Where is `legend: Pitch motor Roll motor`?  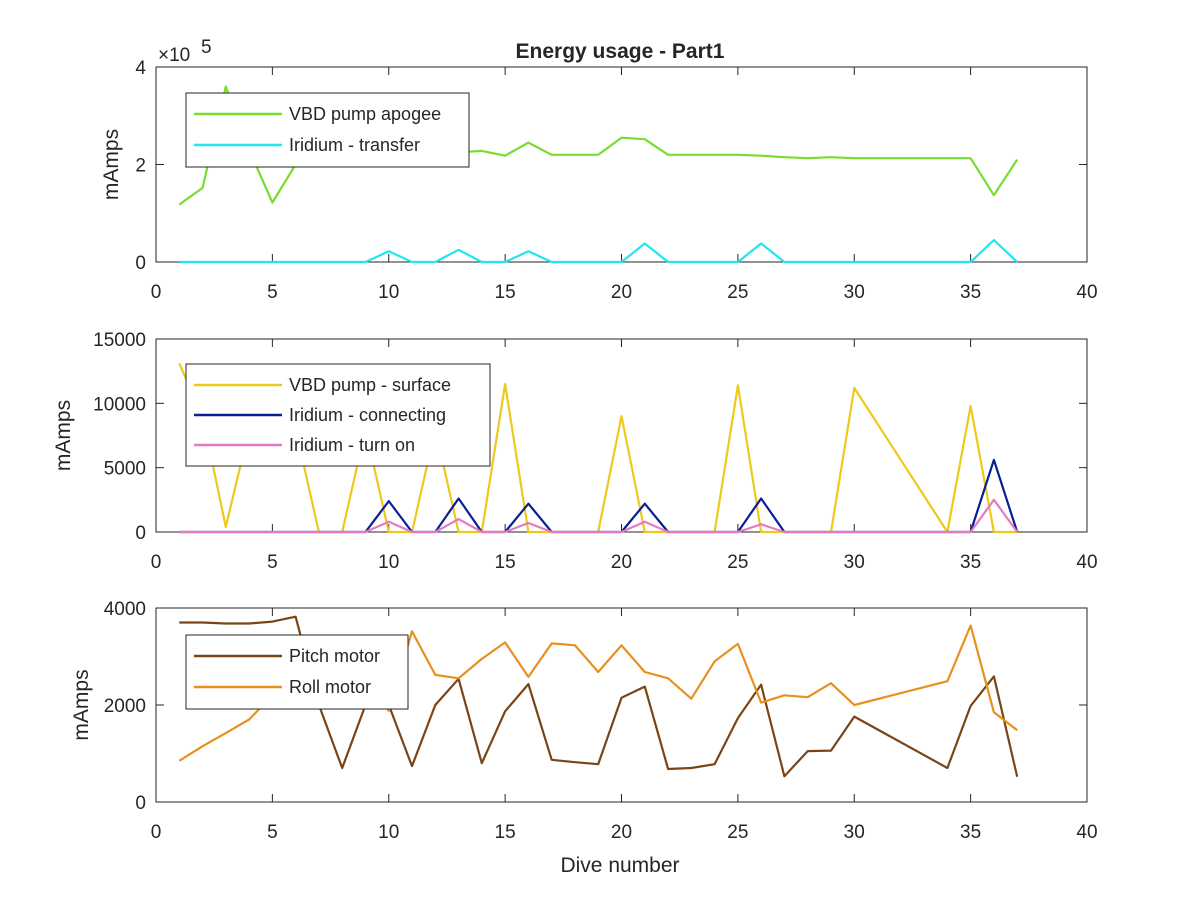
legend: Pitch motor Roll motor is located at coordinates (297, 672).